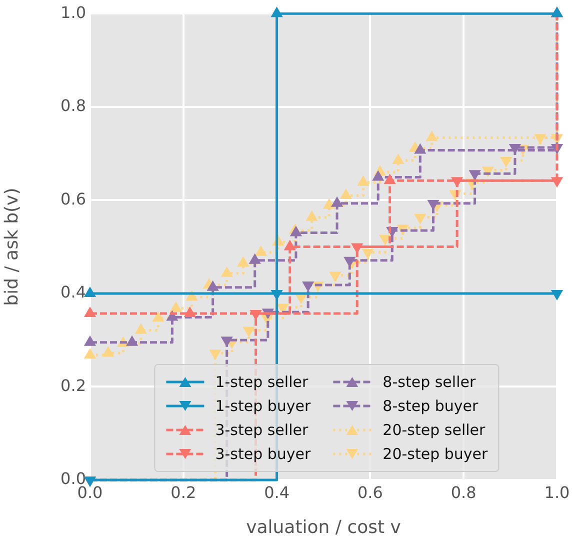 The height and width of the screenshot is (541, 584). Describe the element at coordinates (429, 382) in the screenshot. I see `legend-label: 8-step seller` at that location.